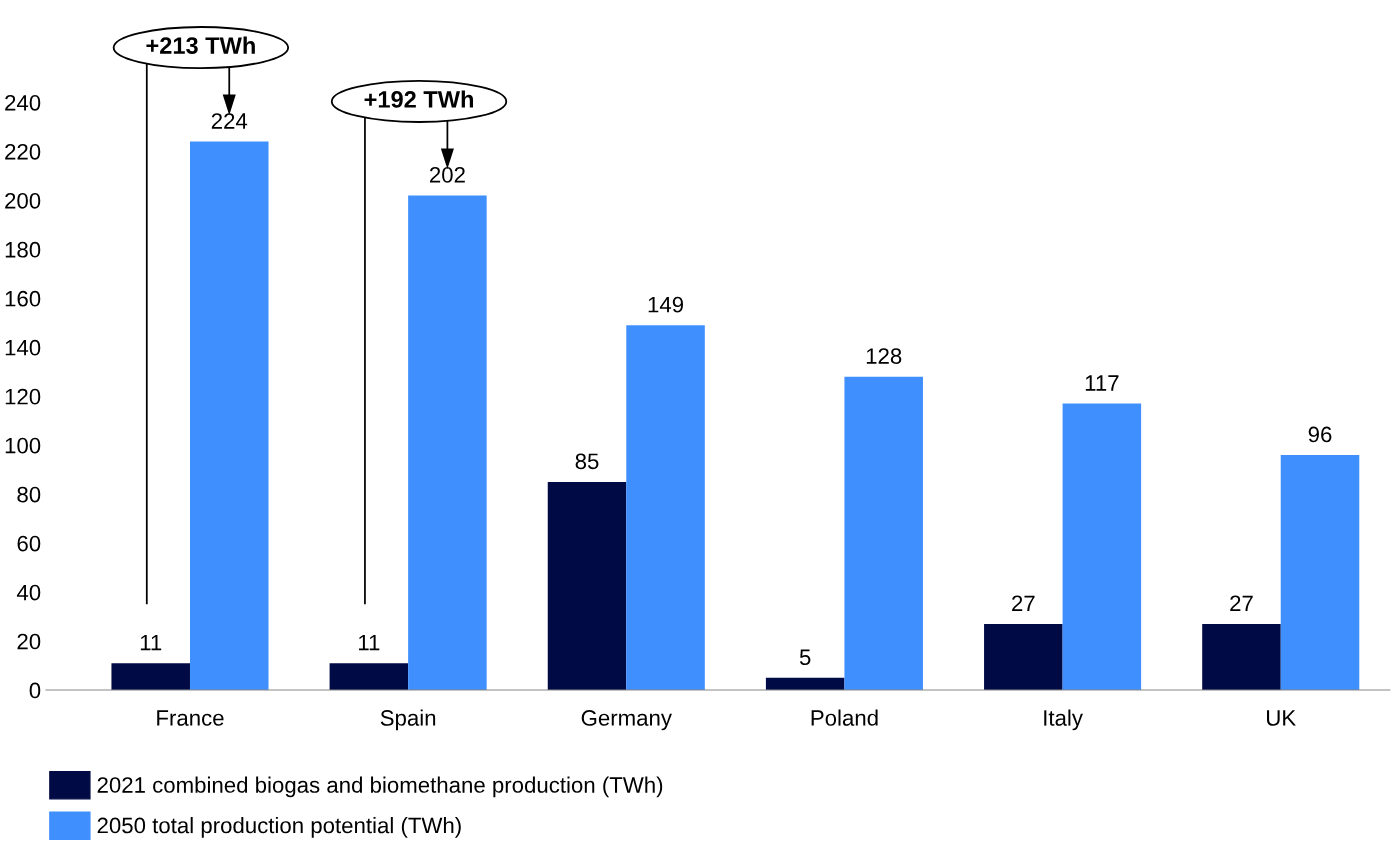 Image resolution: width=1394 pixels, height=868 pixels. I want to click on y-tick-label: 200, so click(23, 200).